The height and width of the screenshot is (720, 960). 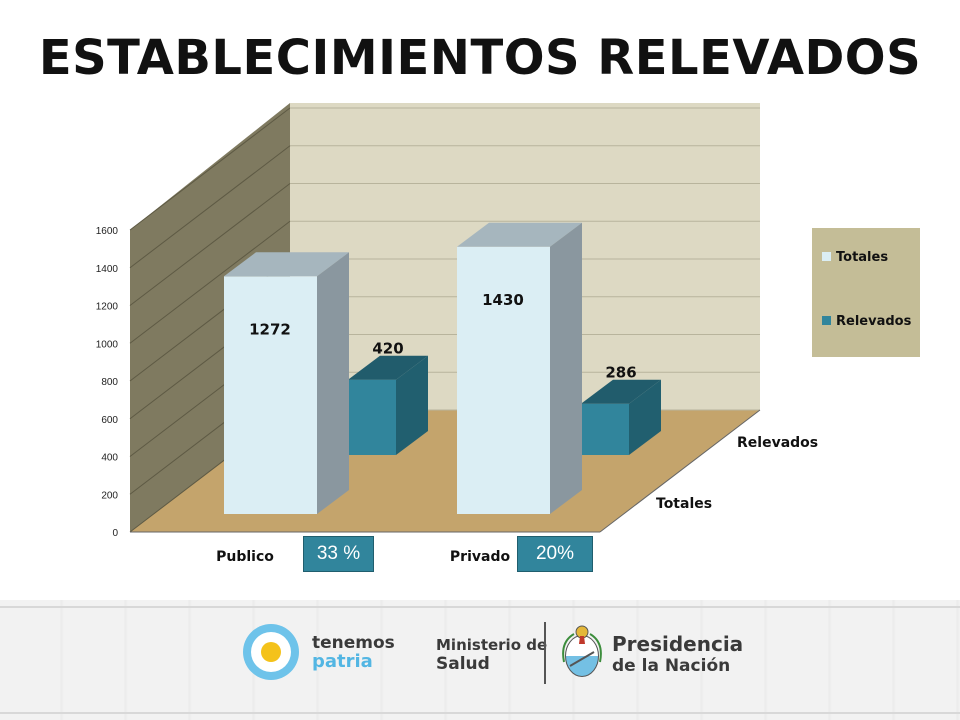 I want to click on depth-axis-line, so click(x=680, y=471).